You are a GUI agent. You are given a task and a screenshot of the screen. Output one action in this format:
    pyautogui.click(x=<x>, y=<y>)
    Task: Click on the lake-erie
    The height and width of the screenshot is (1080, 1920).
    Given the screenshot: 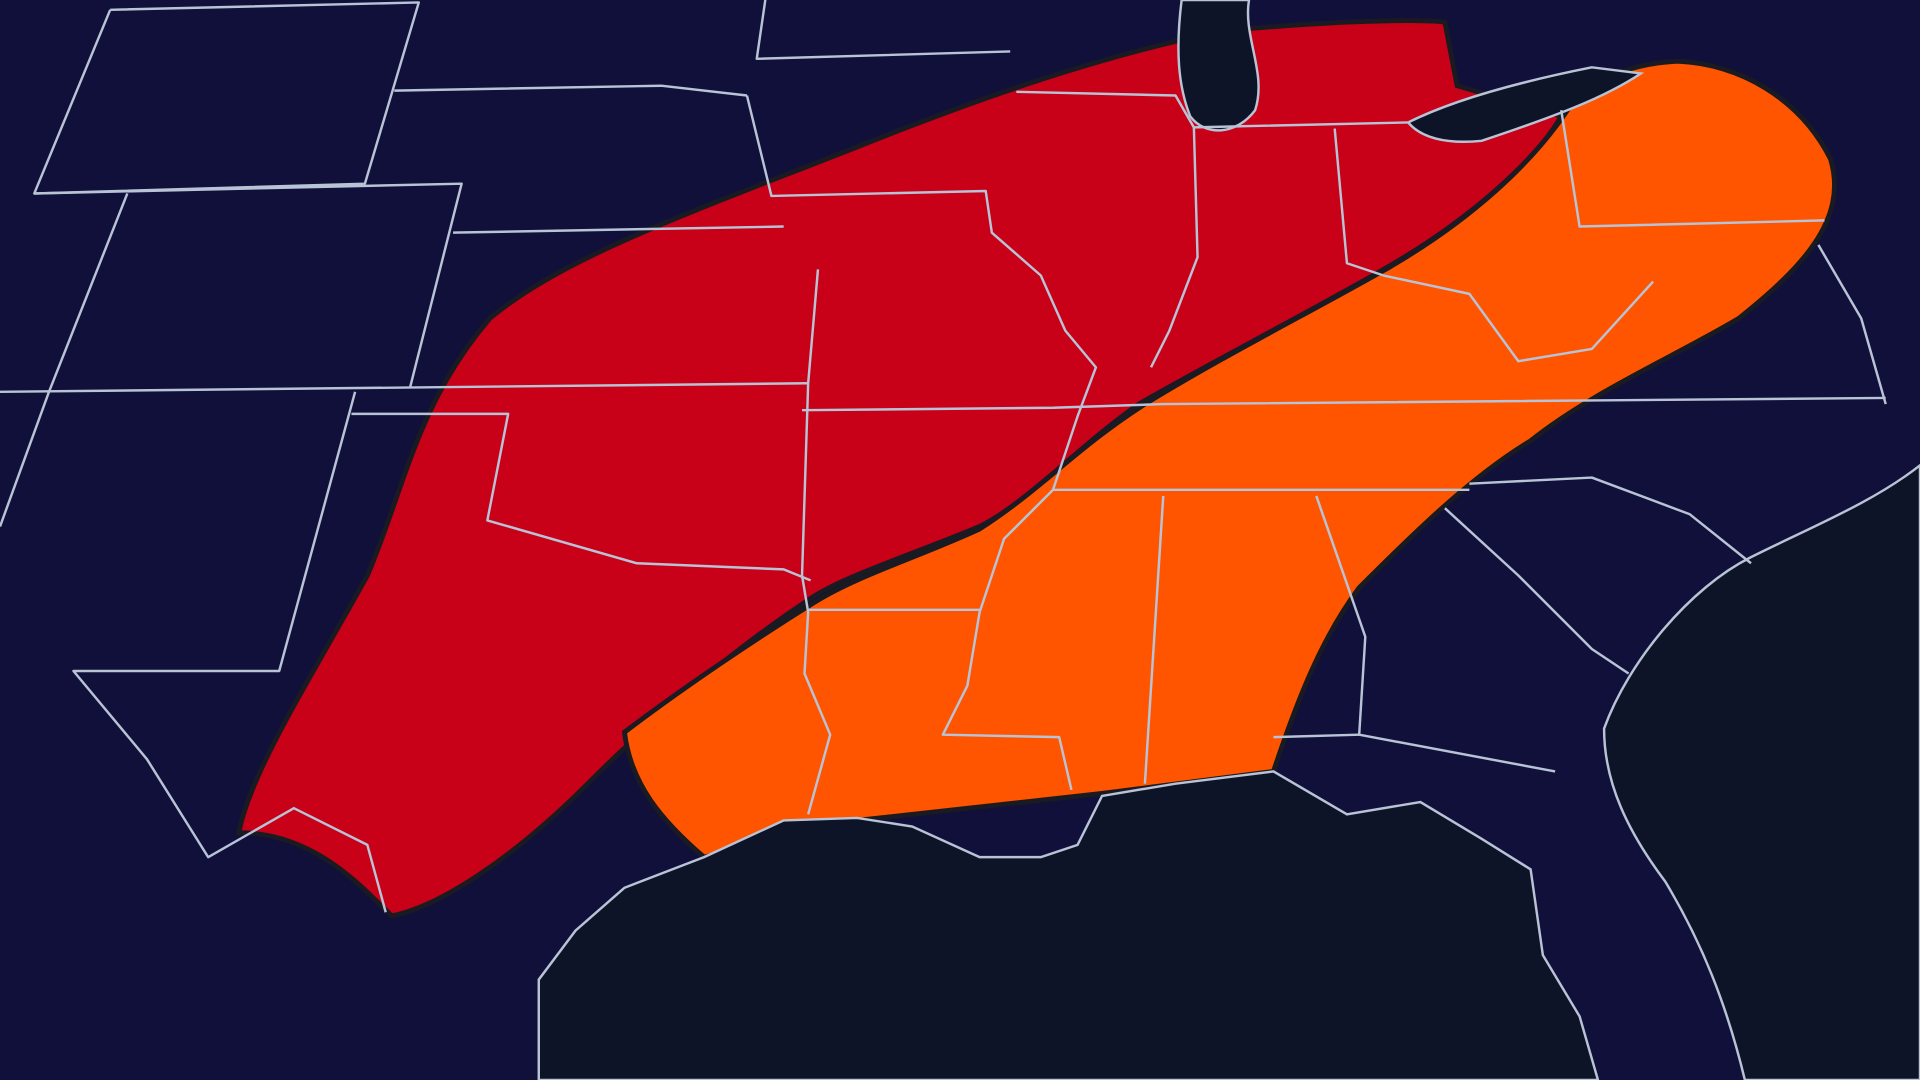 What is the action you would take?
    pyautogui.click(x=1525, y=104)
    